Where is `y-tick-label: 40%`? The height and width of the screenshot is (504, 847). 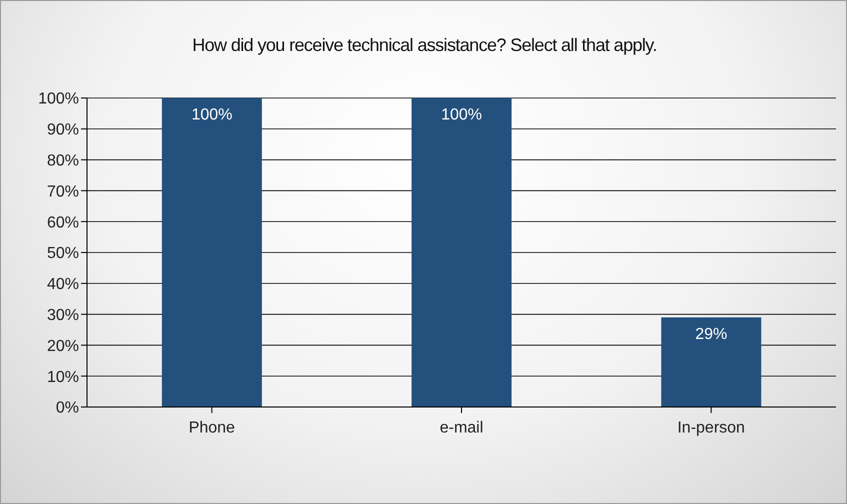
y-tick-label: 40% is located at coordinates (62, 285).